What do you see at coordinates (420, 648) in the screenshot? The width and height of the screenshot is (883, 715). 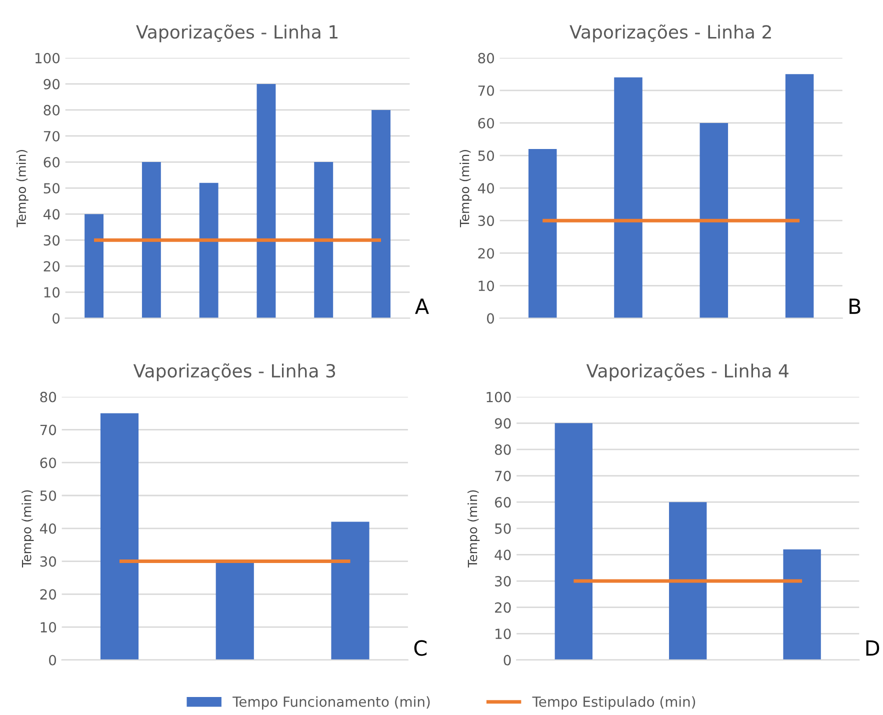 I see `text: C` at bounding box center [420, 648].